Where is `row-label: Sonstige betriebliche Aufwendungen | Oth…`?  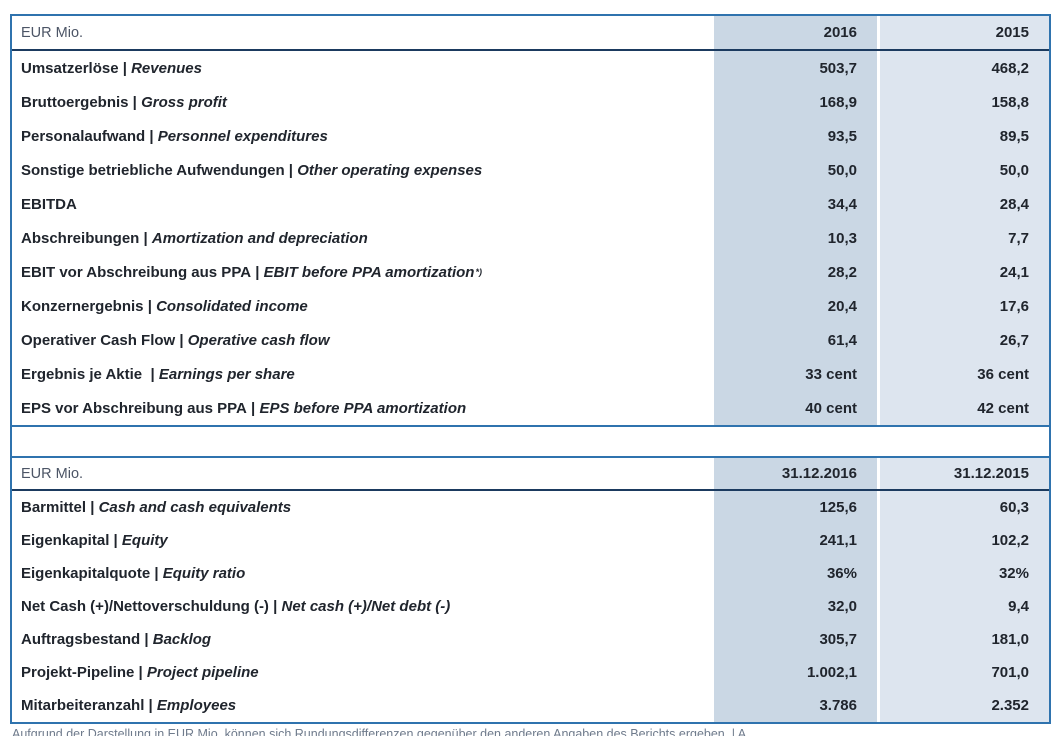 row-label: Sonstige betriebliche Aufwendungen | Oth… is located at coordinates (363, 170).